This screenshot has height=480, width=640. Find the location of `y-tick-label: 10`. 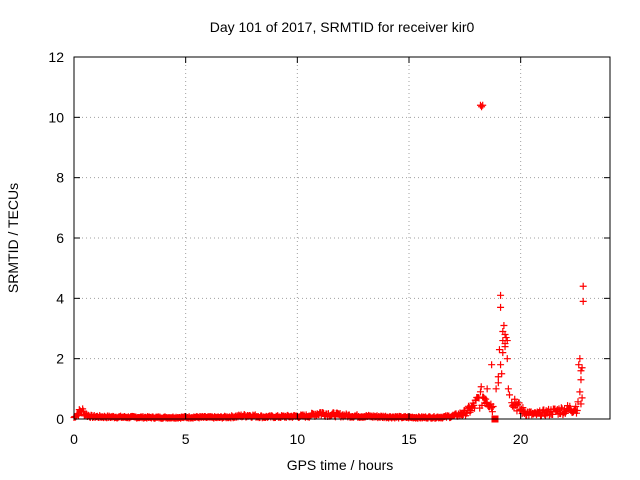

y-tick-label: 10 is located at coordinates (56, 117).